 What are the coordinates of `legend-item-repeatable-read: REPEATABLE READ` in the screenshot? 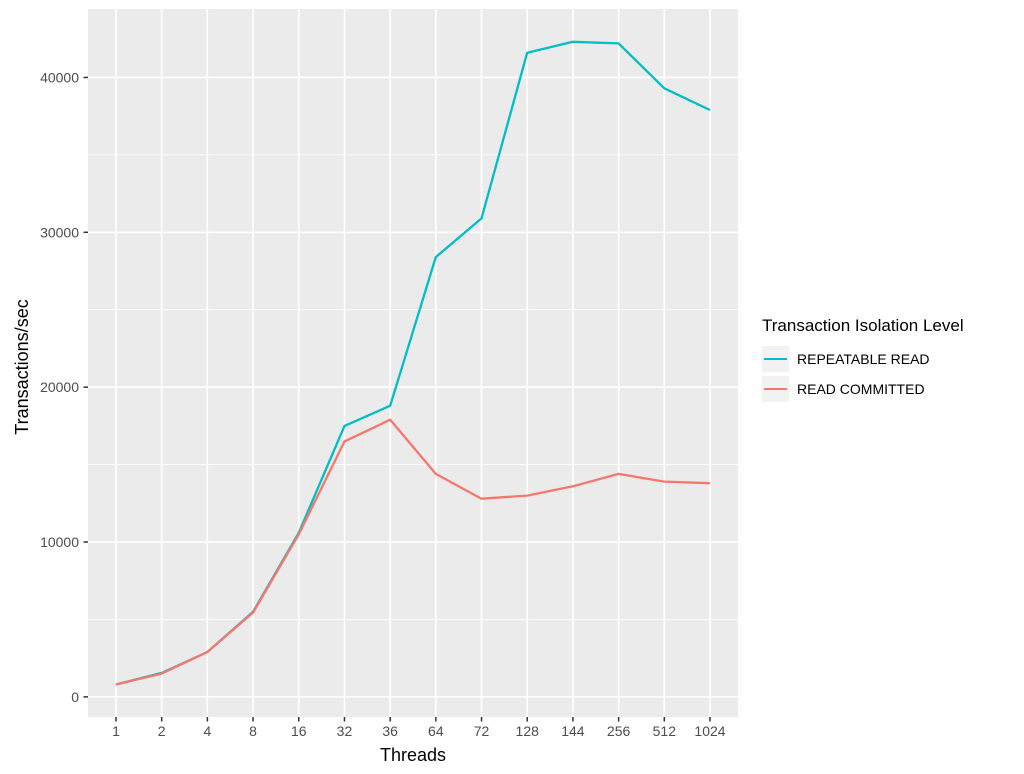 It's located at (892, 359).